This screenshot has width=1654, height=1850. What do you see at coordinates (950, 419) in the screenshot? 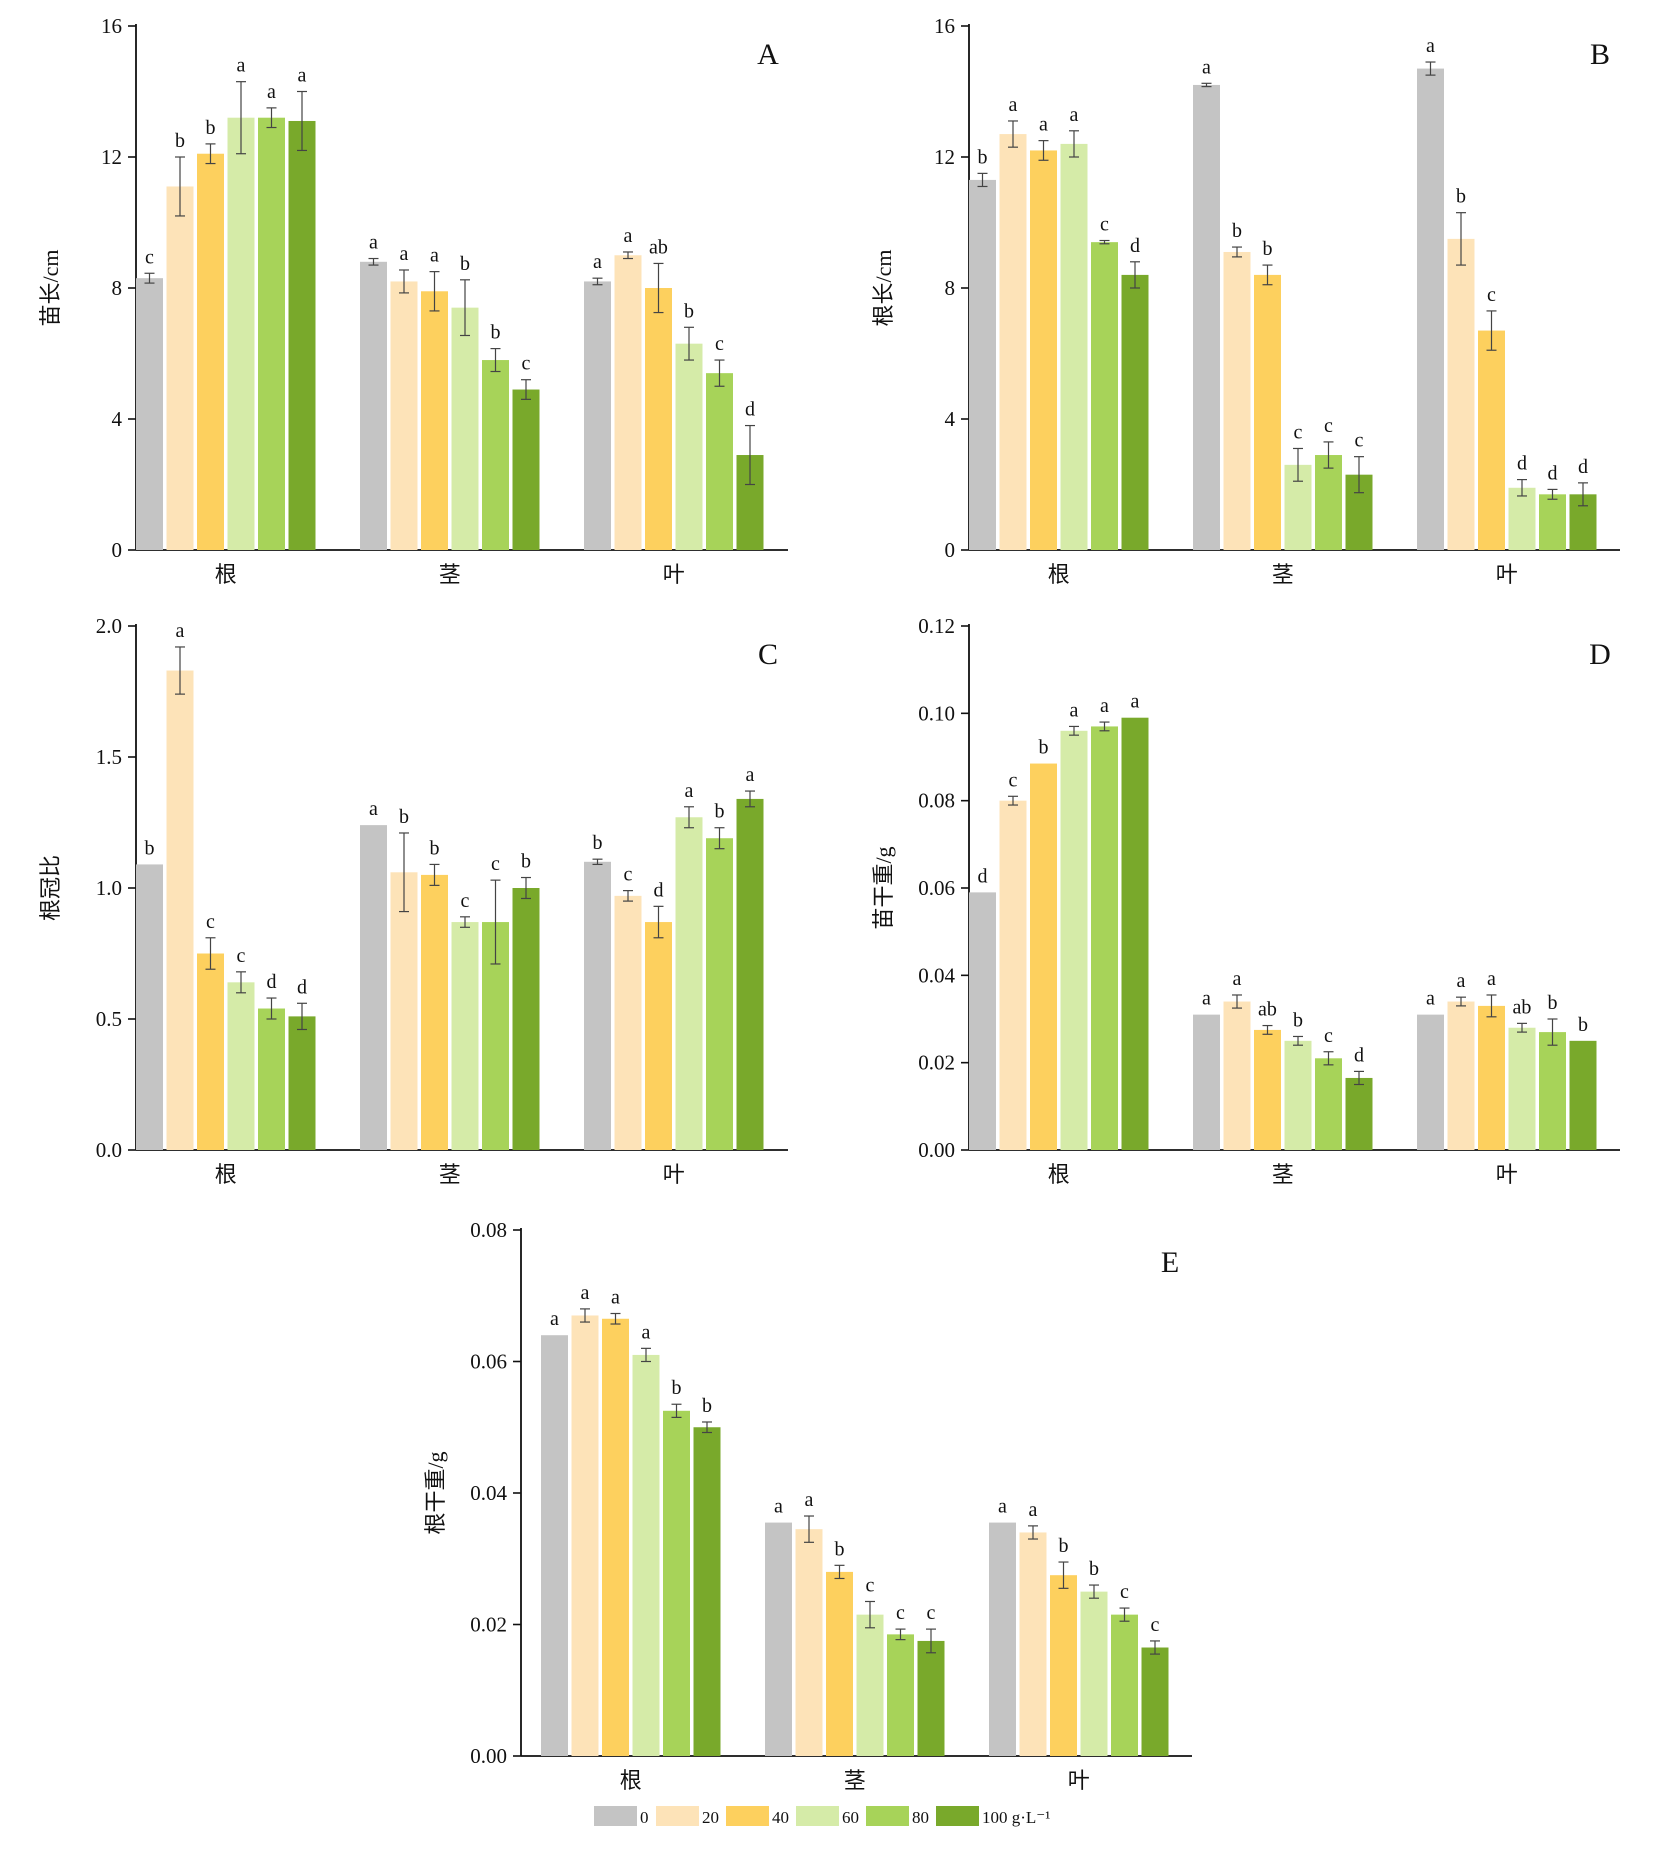
I see `y-tick-label: 4` at bounding box center [950, 419].